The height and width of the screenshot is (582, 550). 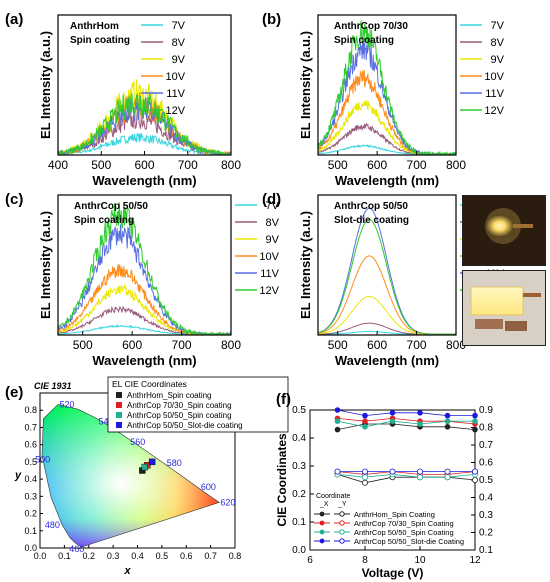 What do you see at coordinates (299, 466) in the screenshot?
I see `y-tick-label: 0.3` at bounding box center [299, 466].